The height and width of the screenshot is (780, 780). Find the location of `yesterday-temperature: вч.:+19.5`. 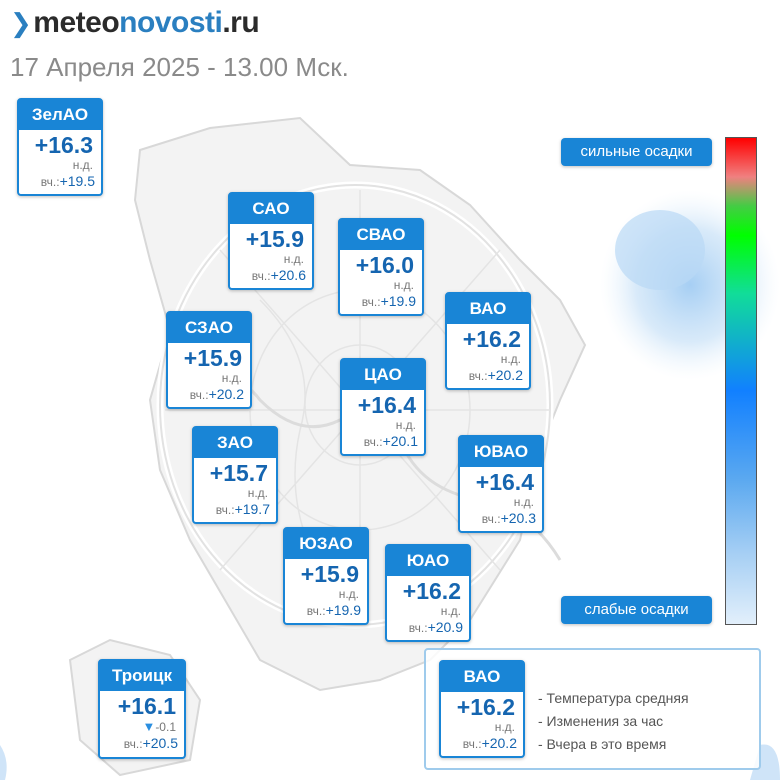

yesterday-temperature: вч.:+19.5 is located at coordinates (67, 181).